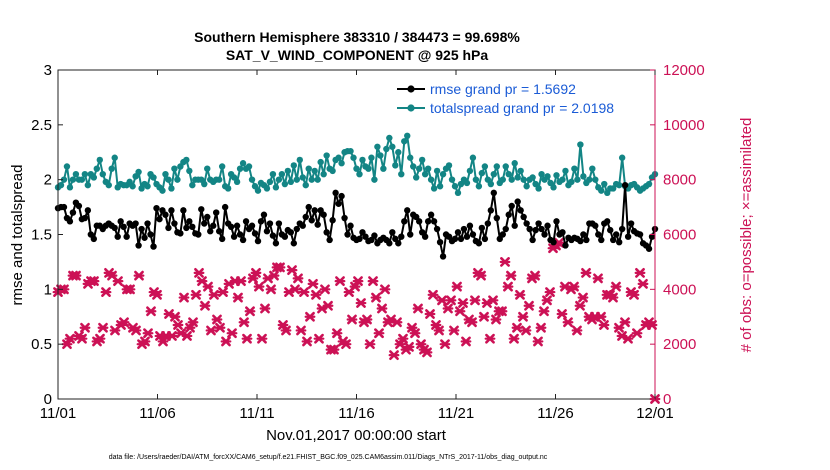 The height and width of the screenshot is (470, 830). I want to click on y-right-tick-label: 6000, so click(679, 235).